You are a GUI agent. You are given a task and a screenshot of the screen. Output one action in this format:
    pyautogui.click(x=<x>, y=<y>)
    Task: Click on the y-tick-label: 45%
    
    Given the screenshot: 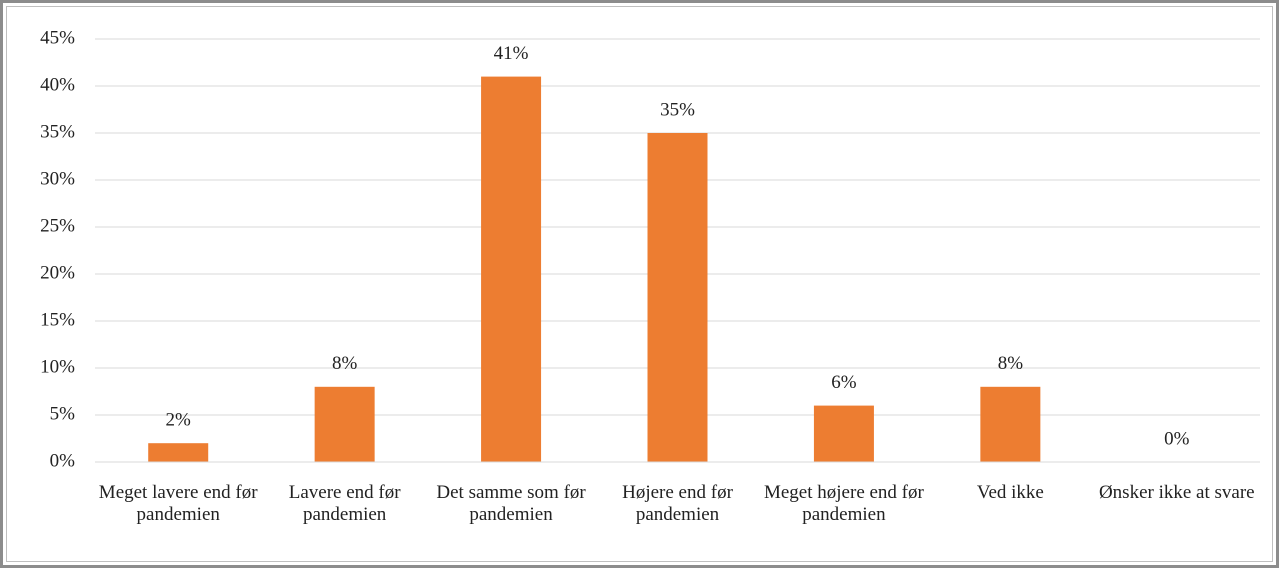 What is the action you would take?
    pyautogui.click(x=57, y=37)
    